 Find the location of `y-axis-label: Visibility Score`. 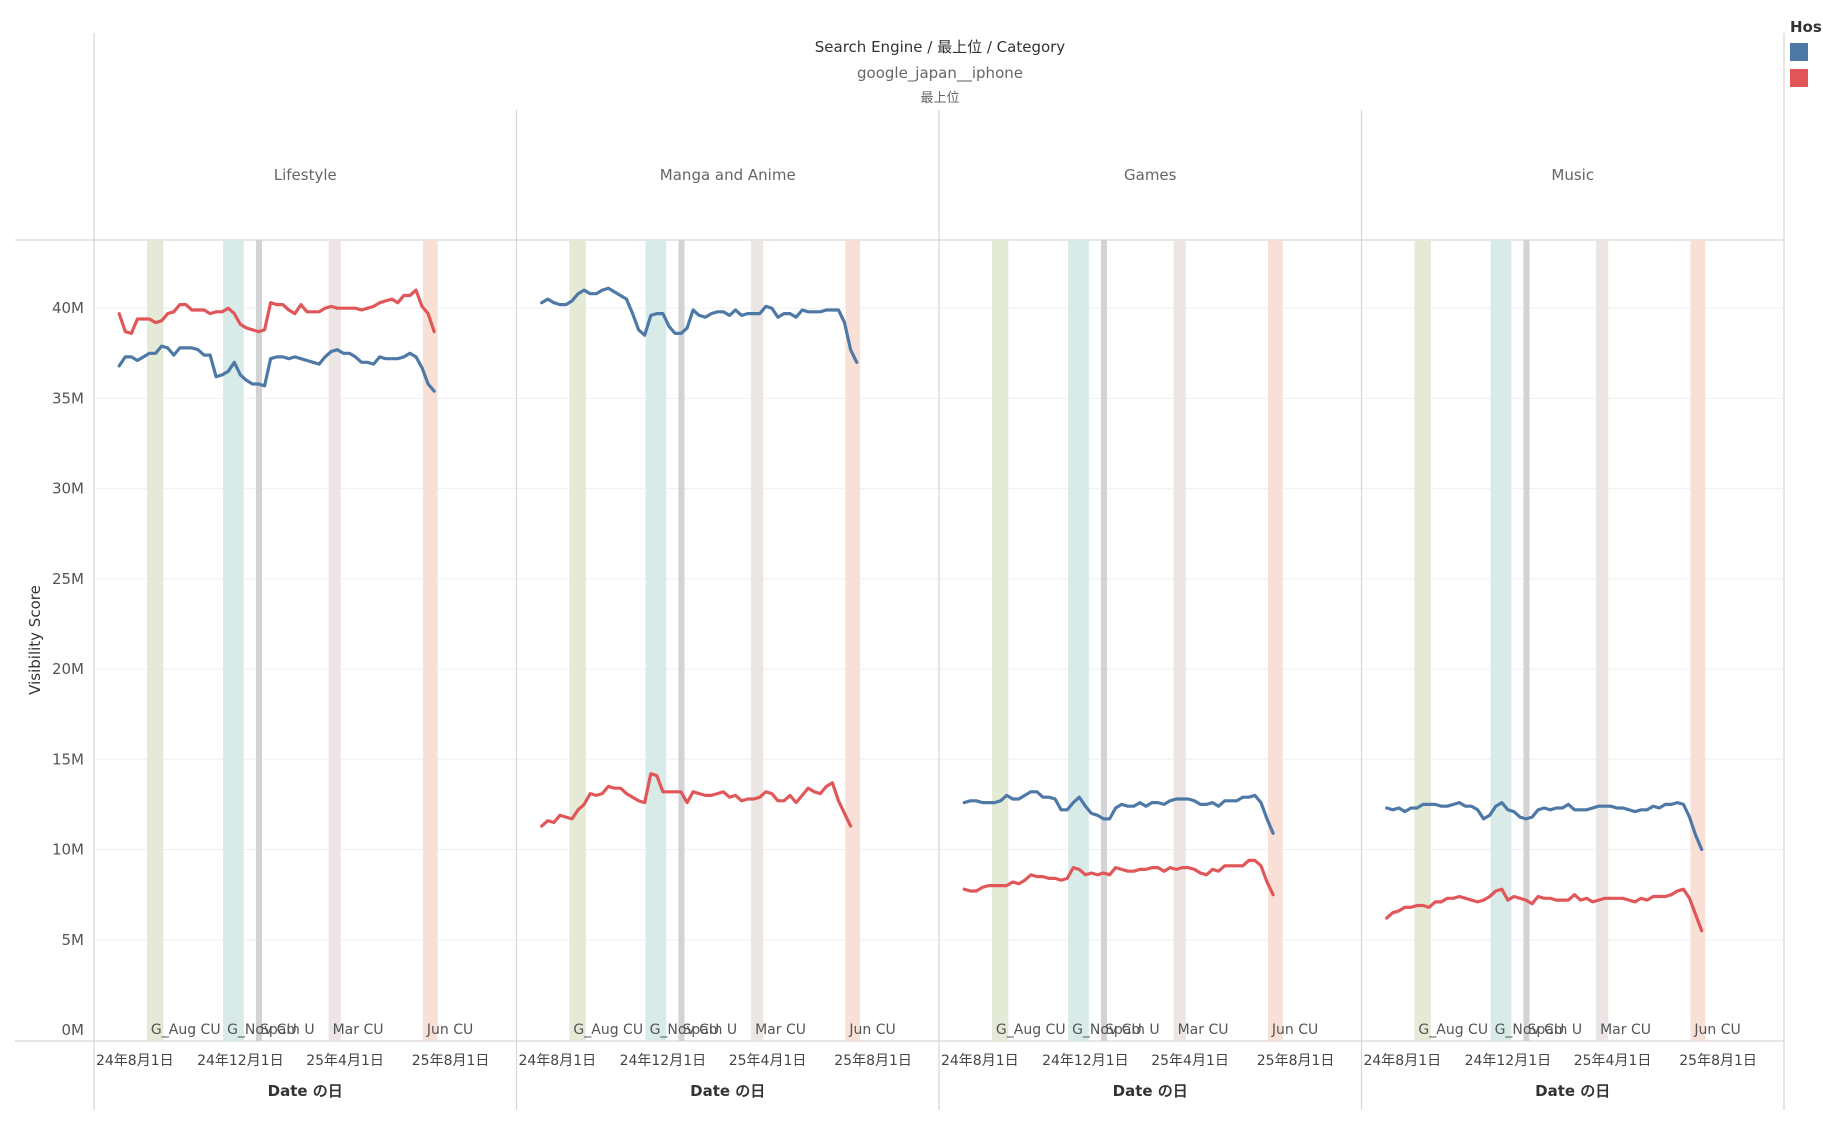

y-axis-label: Visibility Score is located at coordinates (35, 640).